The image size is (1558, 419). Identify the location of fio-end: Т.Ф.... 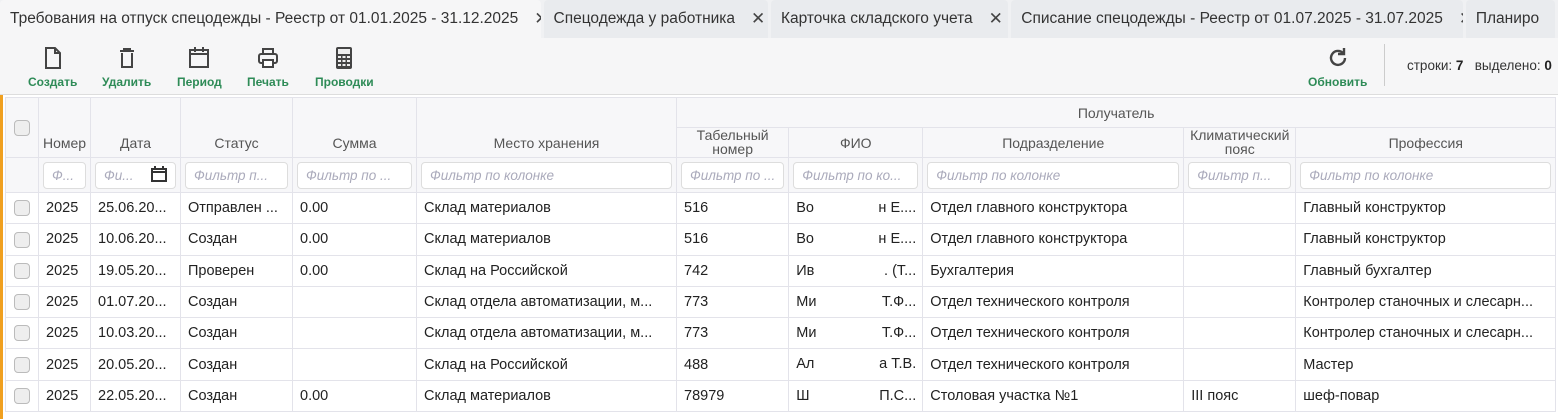
(899, 333).